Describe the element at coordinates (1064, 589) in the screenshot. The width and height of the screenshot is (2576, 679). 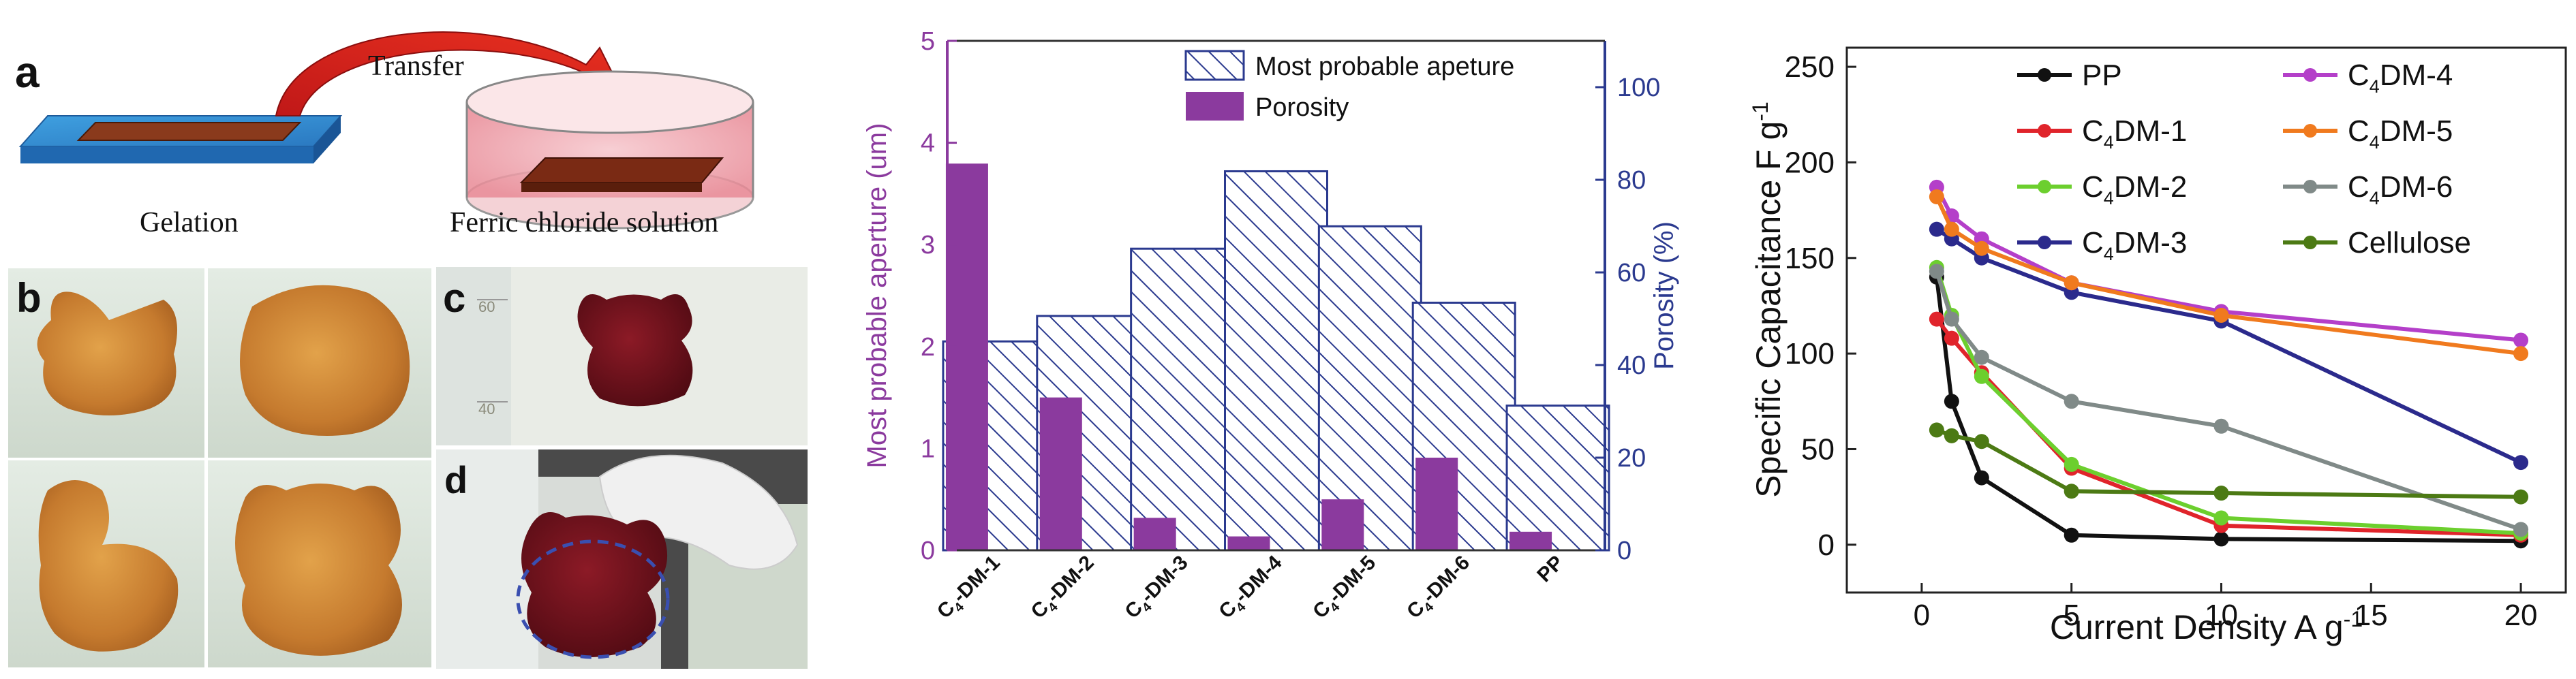
I see `category-tick-label: C4-DM-2` at that location.